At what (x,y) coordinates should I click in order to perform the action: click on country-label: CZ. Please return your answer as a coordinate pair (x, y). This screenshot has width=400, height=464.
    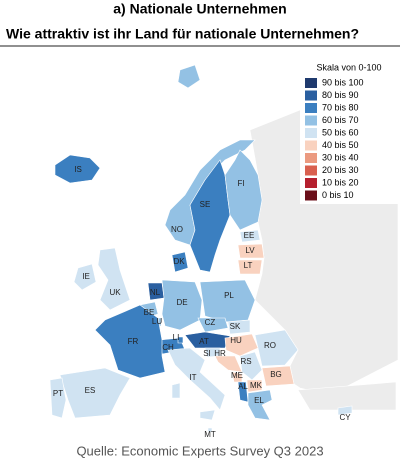
    Looking at the image, I should click on (210, 322).